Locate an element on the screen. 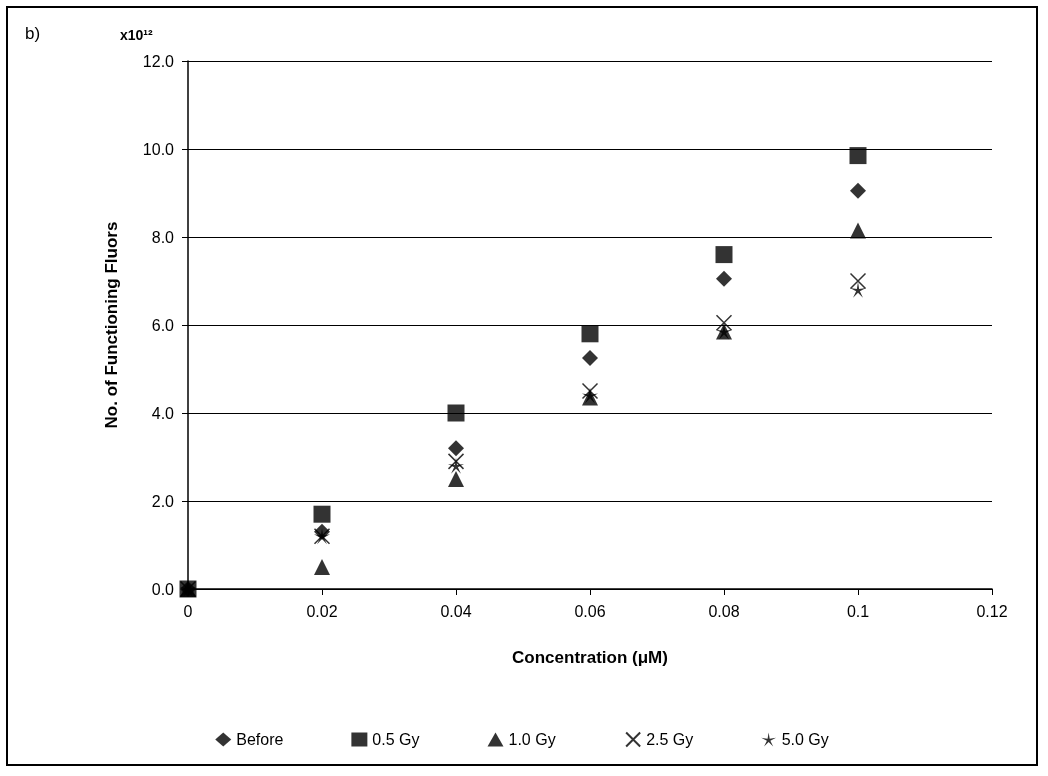  text: b) is located at coordinates (33, 33).